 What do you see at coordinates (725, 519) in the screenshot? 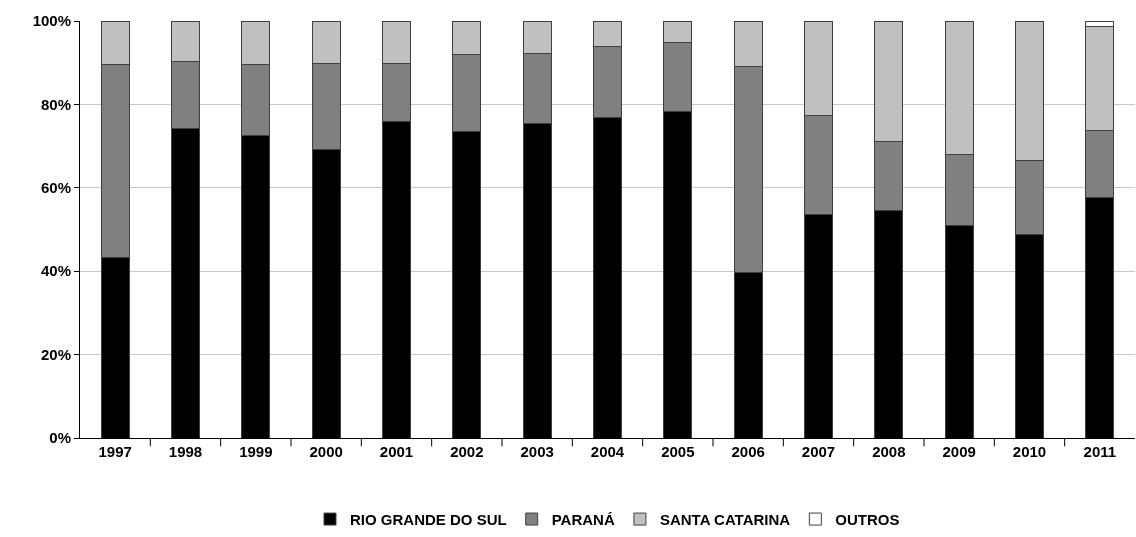
I see `legend-label: SANTA CATARINA` at bounding box center [725, 519].